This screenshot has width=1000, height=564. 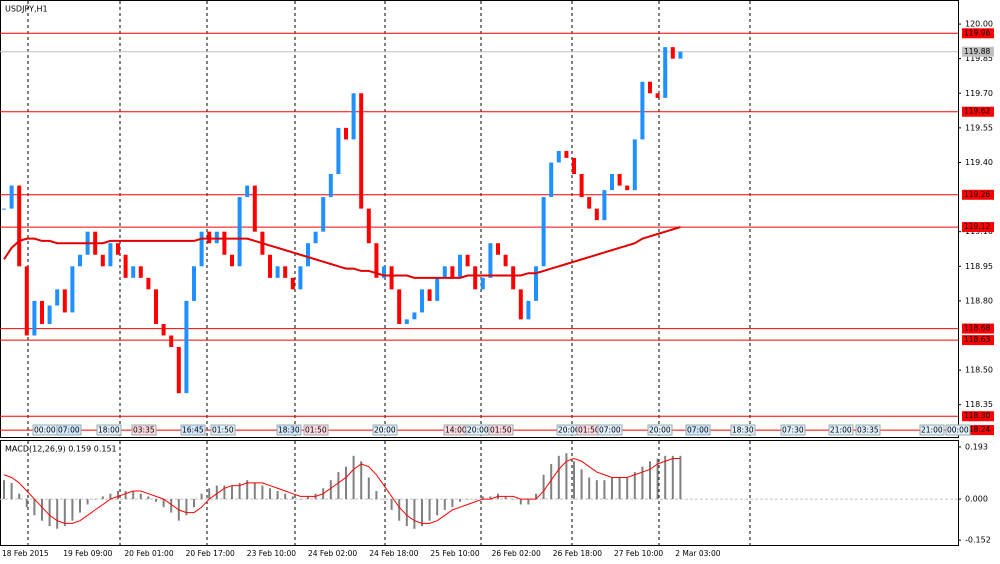 What do you see at coordinates (26, 9) in the screenshot?
I see `chart-title: USDJPY,H1` at bounding box center [26, 9].